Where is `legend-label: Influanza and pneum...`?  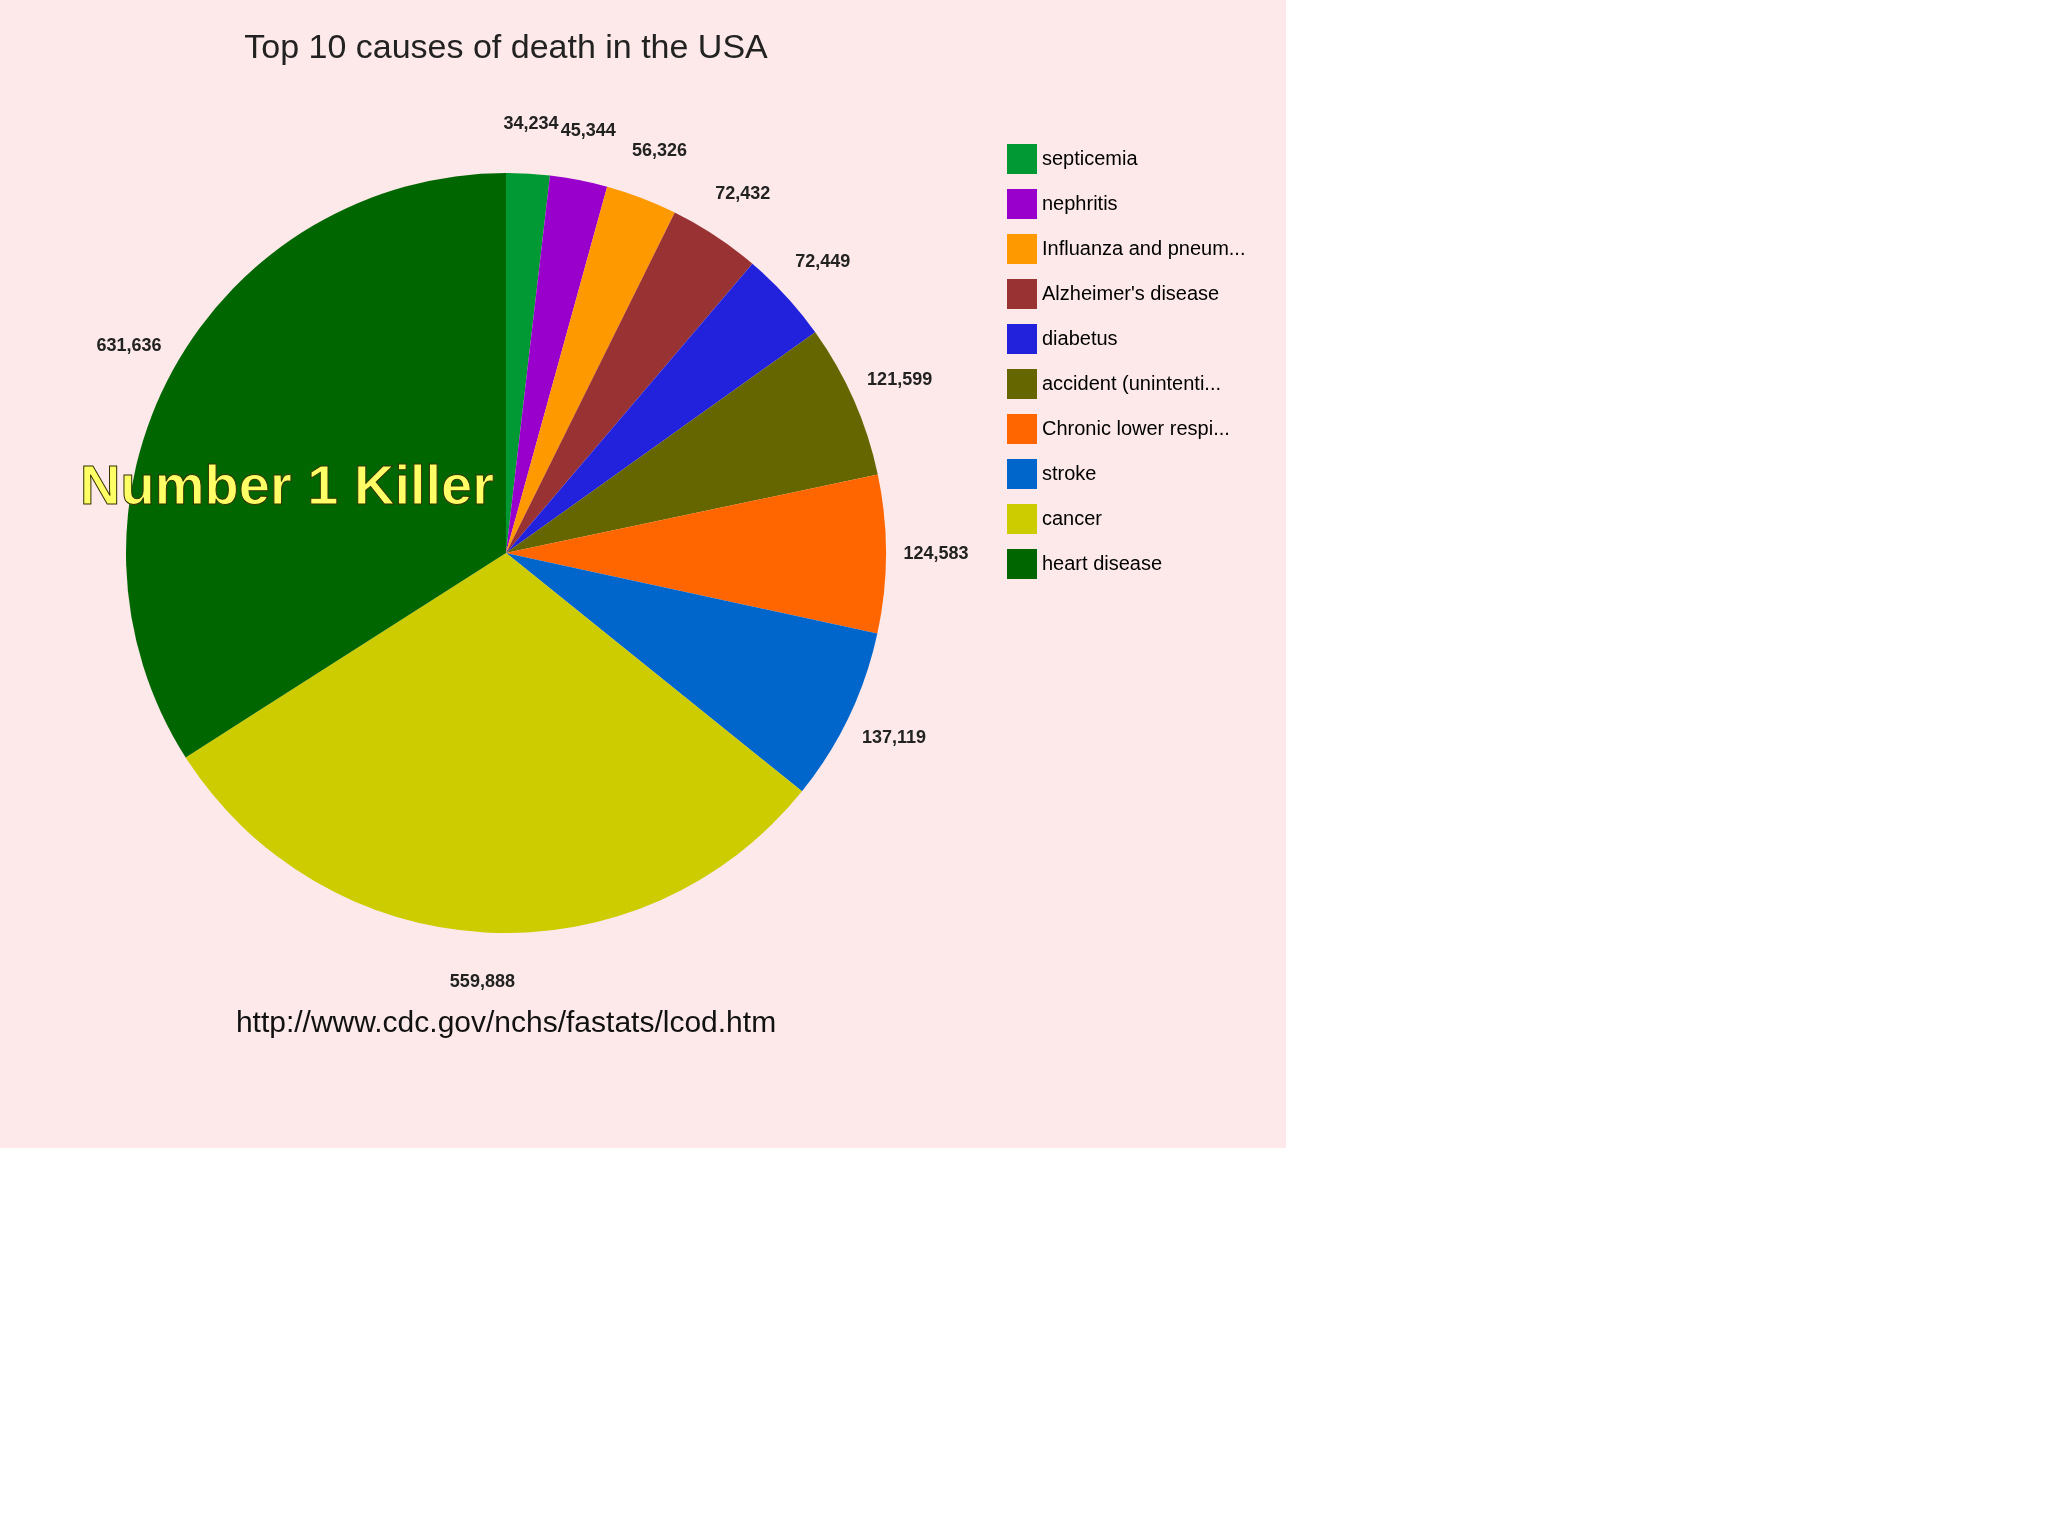
legend-label: Influanza and pneum... is located at coordinates (1144, 248).